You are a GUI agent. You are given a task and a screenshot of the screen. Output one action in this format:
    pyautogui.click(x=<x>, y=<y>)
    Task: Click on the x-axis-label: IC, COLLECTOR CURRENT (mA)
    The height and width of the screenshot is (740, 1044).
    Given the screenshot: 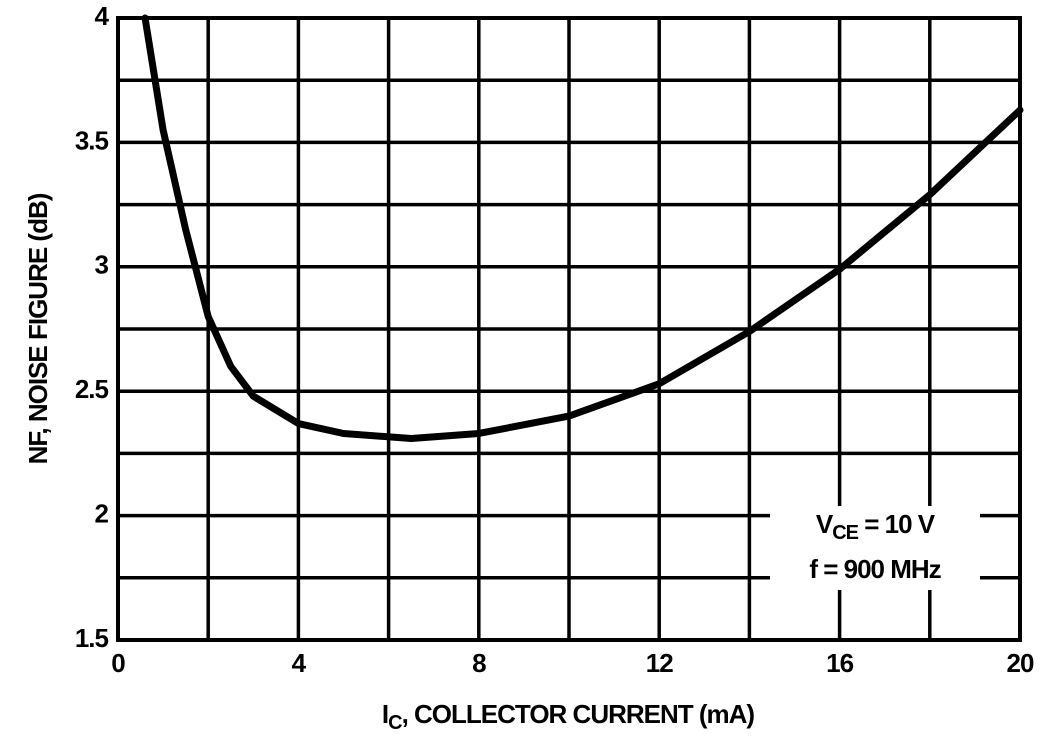 What is the action you would take?
    pyautogui.click(x=568, y=716)
    